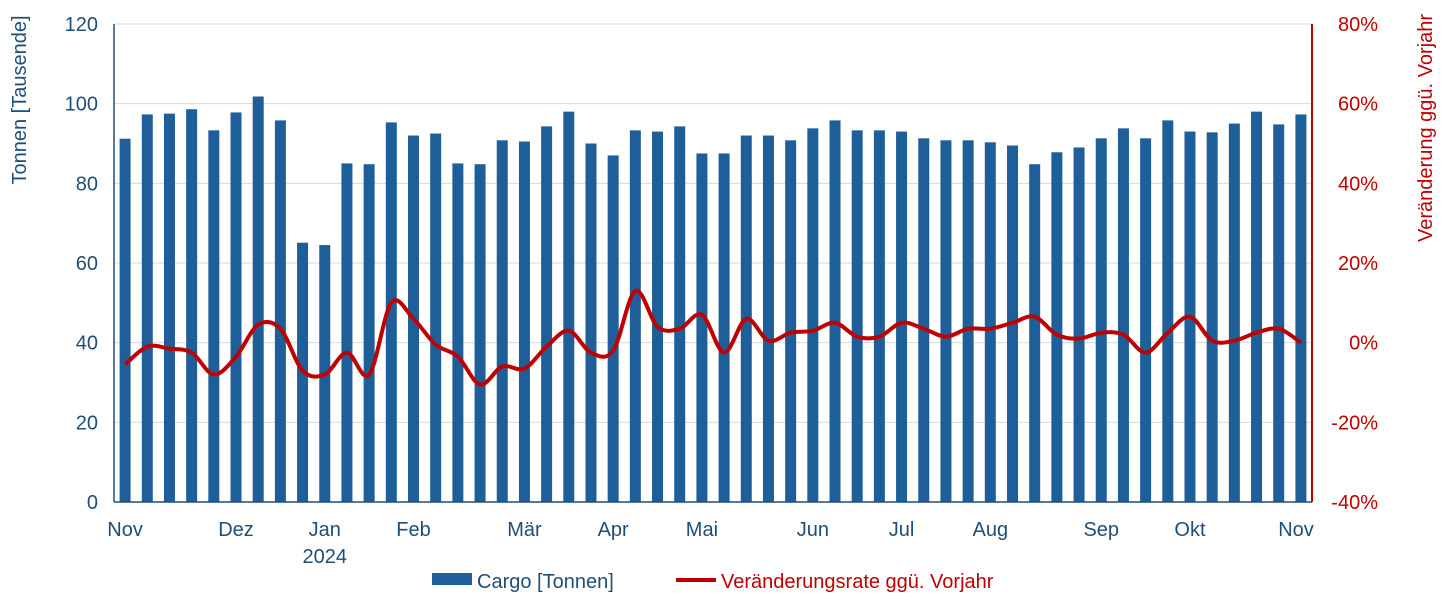 The width and height of the screenshot is (1444, 600). What do you see at coordinates (87, 264) in the screenshot?
I see `left-tick-label: 60` at bounding box center [87, 264].